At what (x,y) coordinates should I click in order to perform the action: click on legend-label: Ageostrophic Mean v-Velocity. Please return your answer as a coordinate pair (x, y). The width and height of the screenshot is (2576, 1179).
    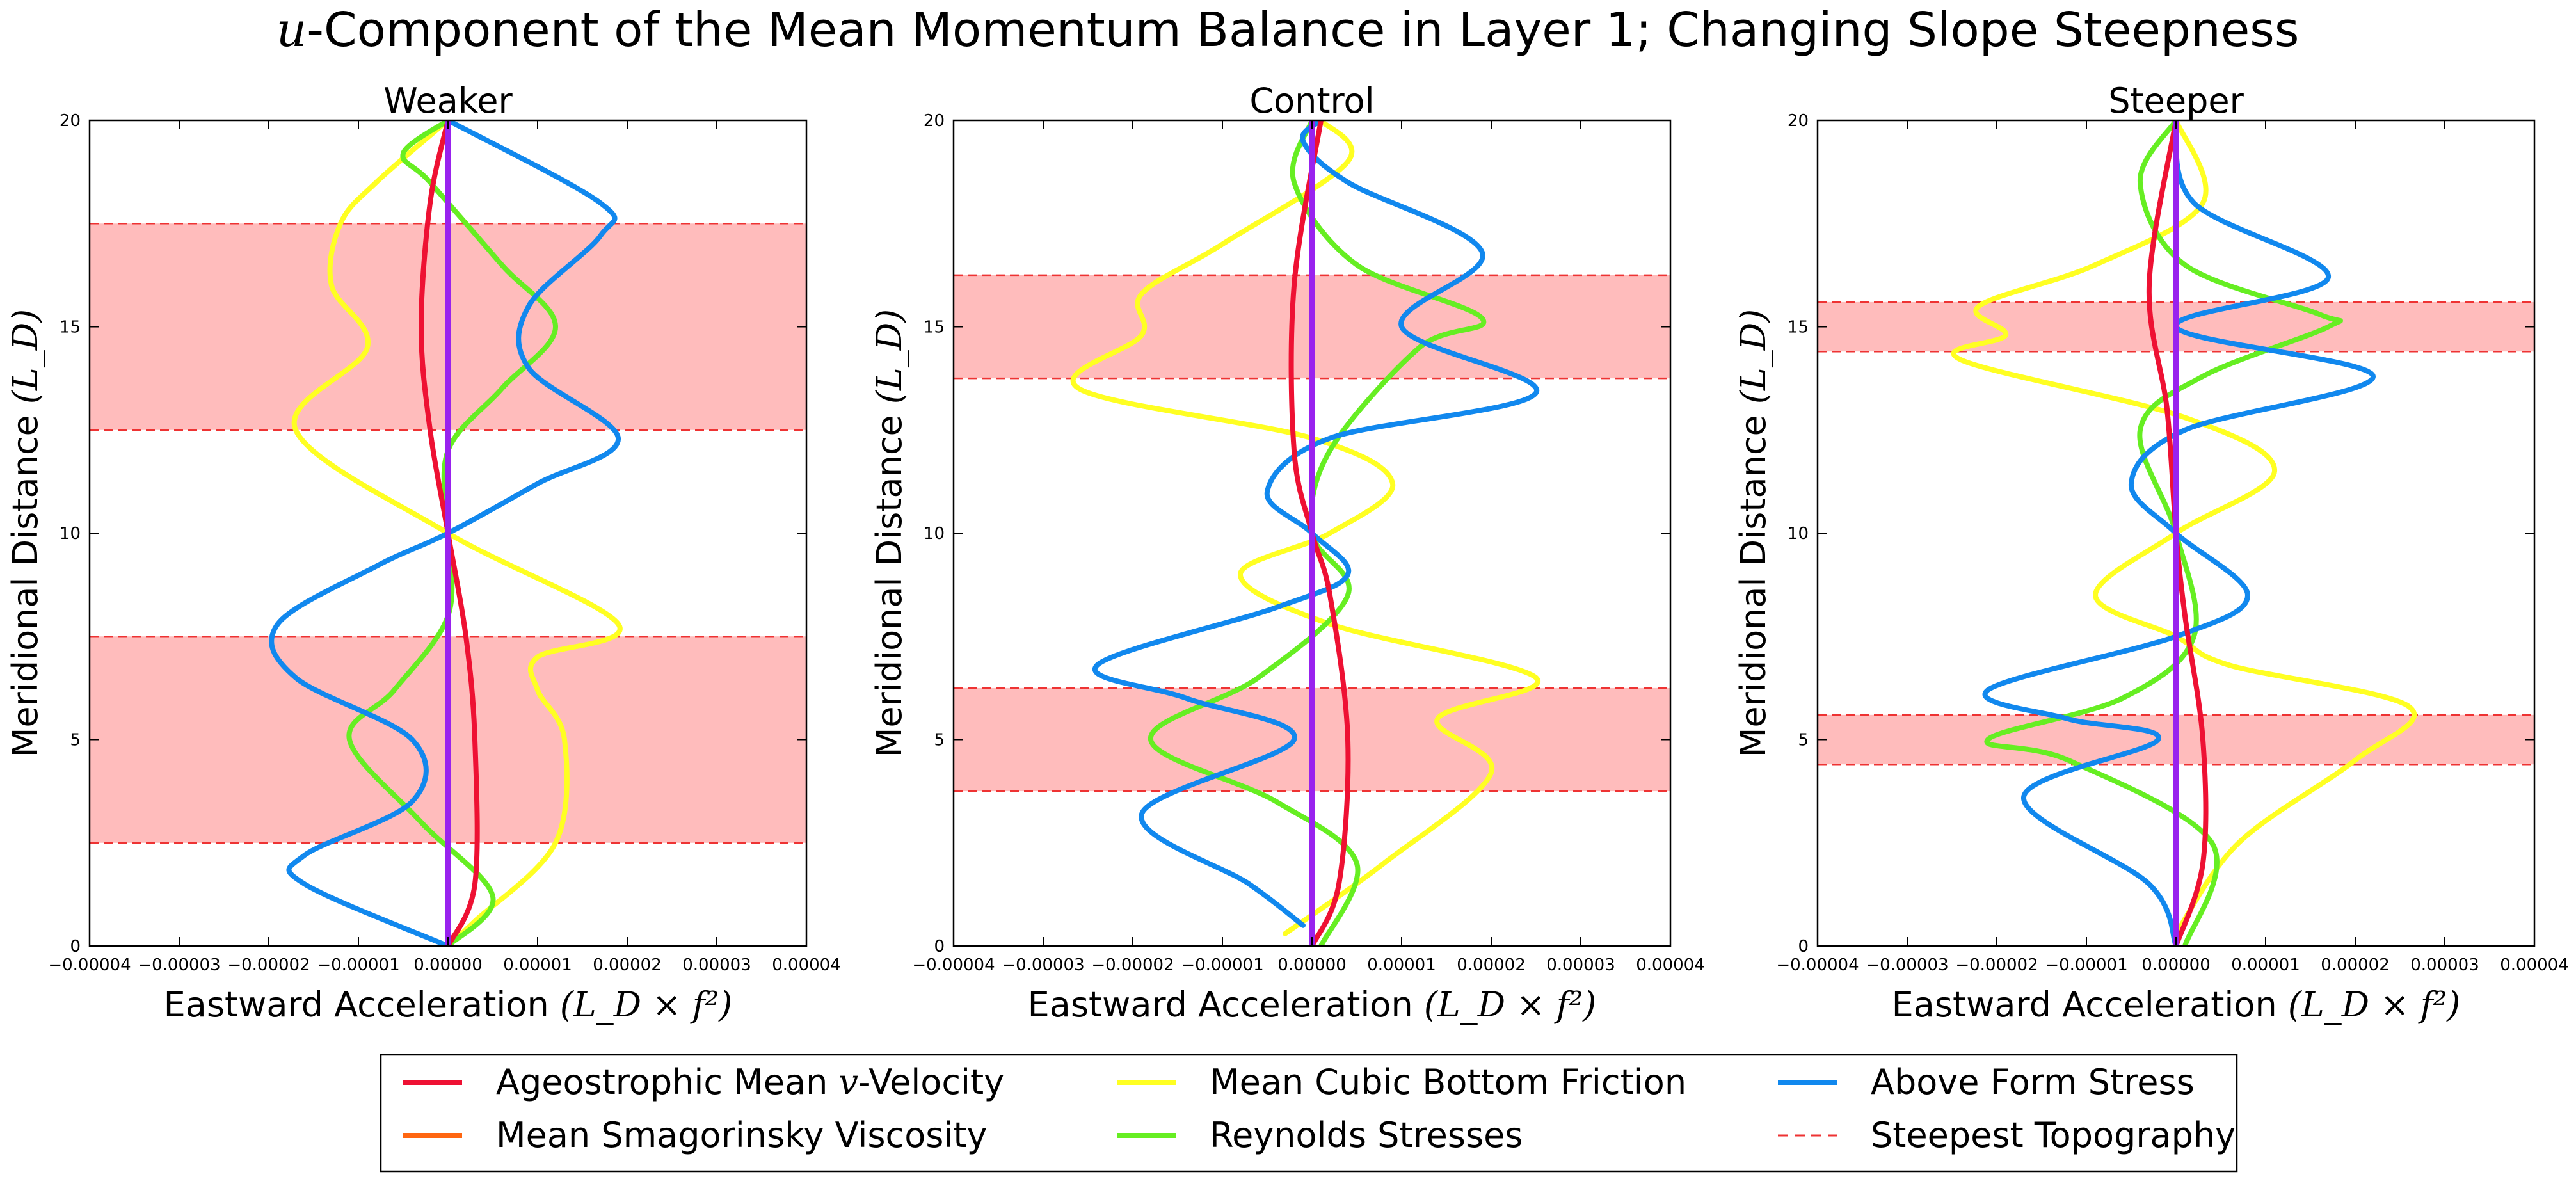
    Looking at the image, I should click on (750, 1082).